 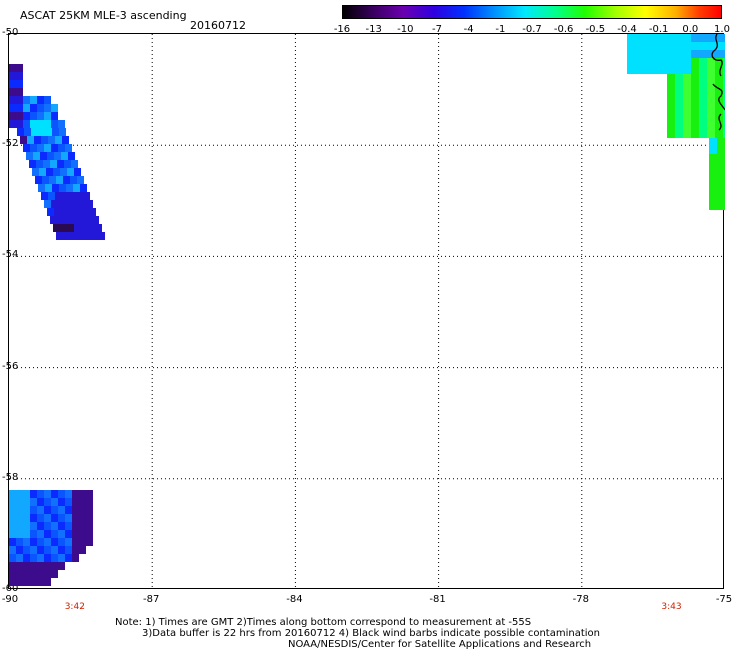 What do you see at coordinates (580, 599) in the screenshot?
I see `x-tick-label: -78` at bounding box center [580, 599].